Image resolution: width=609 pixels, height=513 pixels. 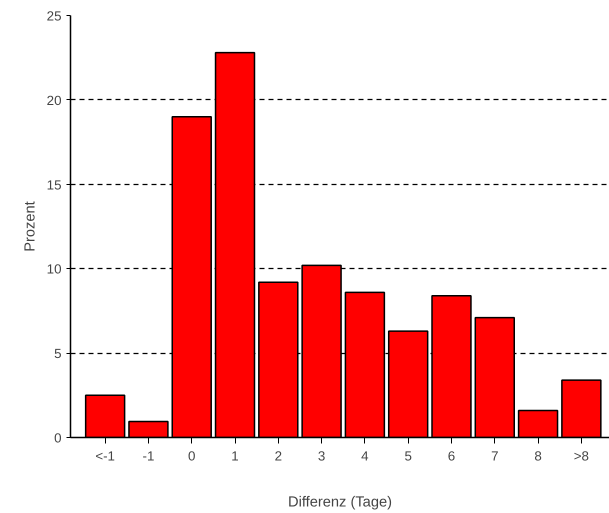 What do you see at coordinates (365, 456) in the screenshot?
I see `x-tick-label: 4` at bounding box center [365, 456].